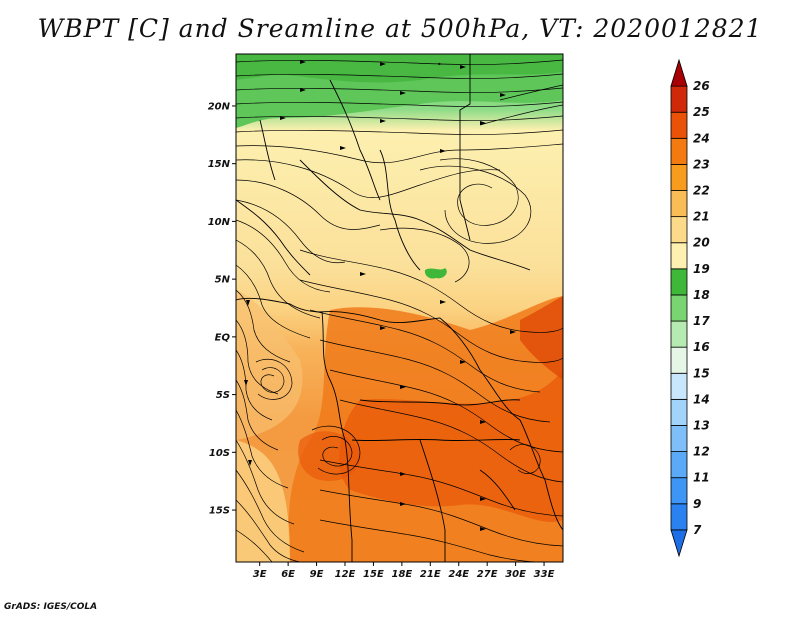  Describe the element at coordinates (260, 574) in the screenshot. I see `lon-label: 3E` at that location.